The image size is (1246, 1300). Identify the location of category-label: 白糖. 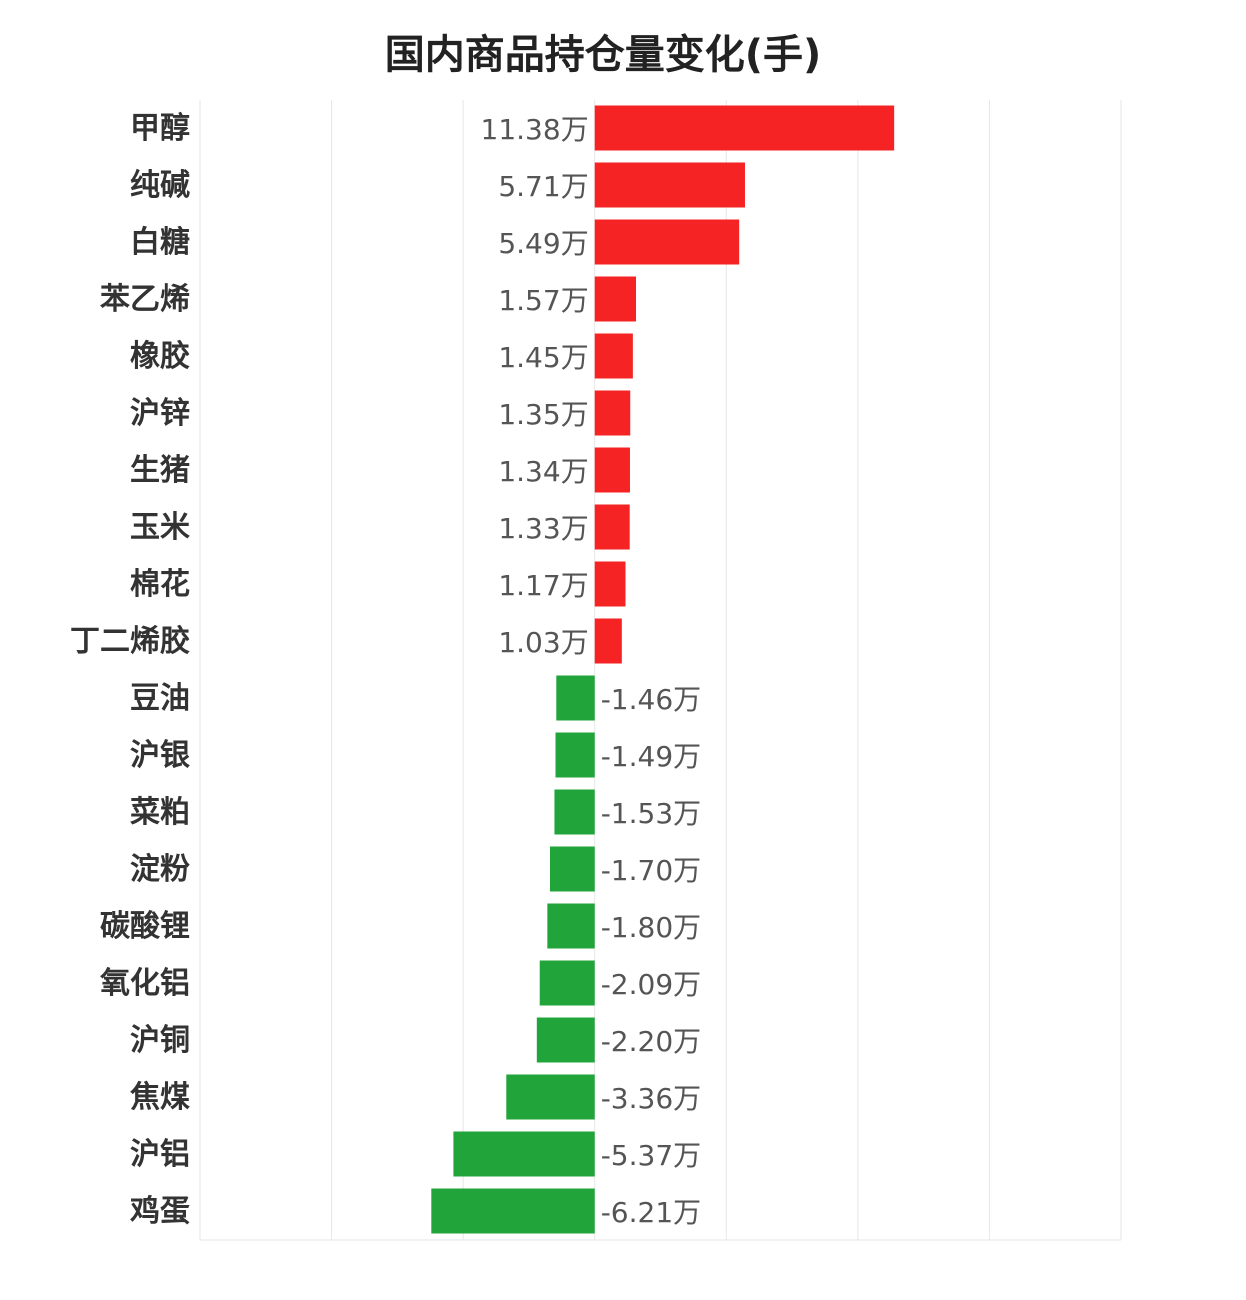
(160, 242).